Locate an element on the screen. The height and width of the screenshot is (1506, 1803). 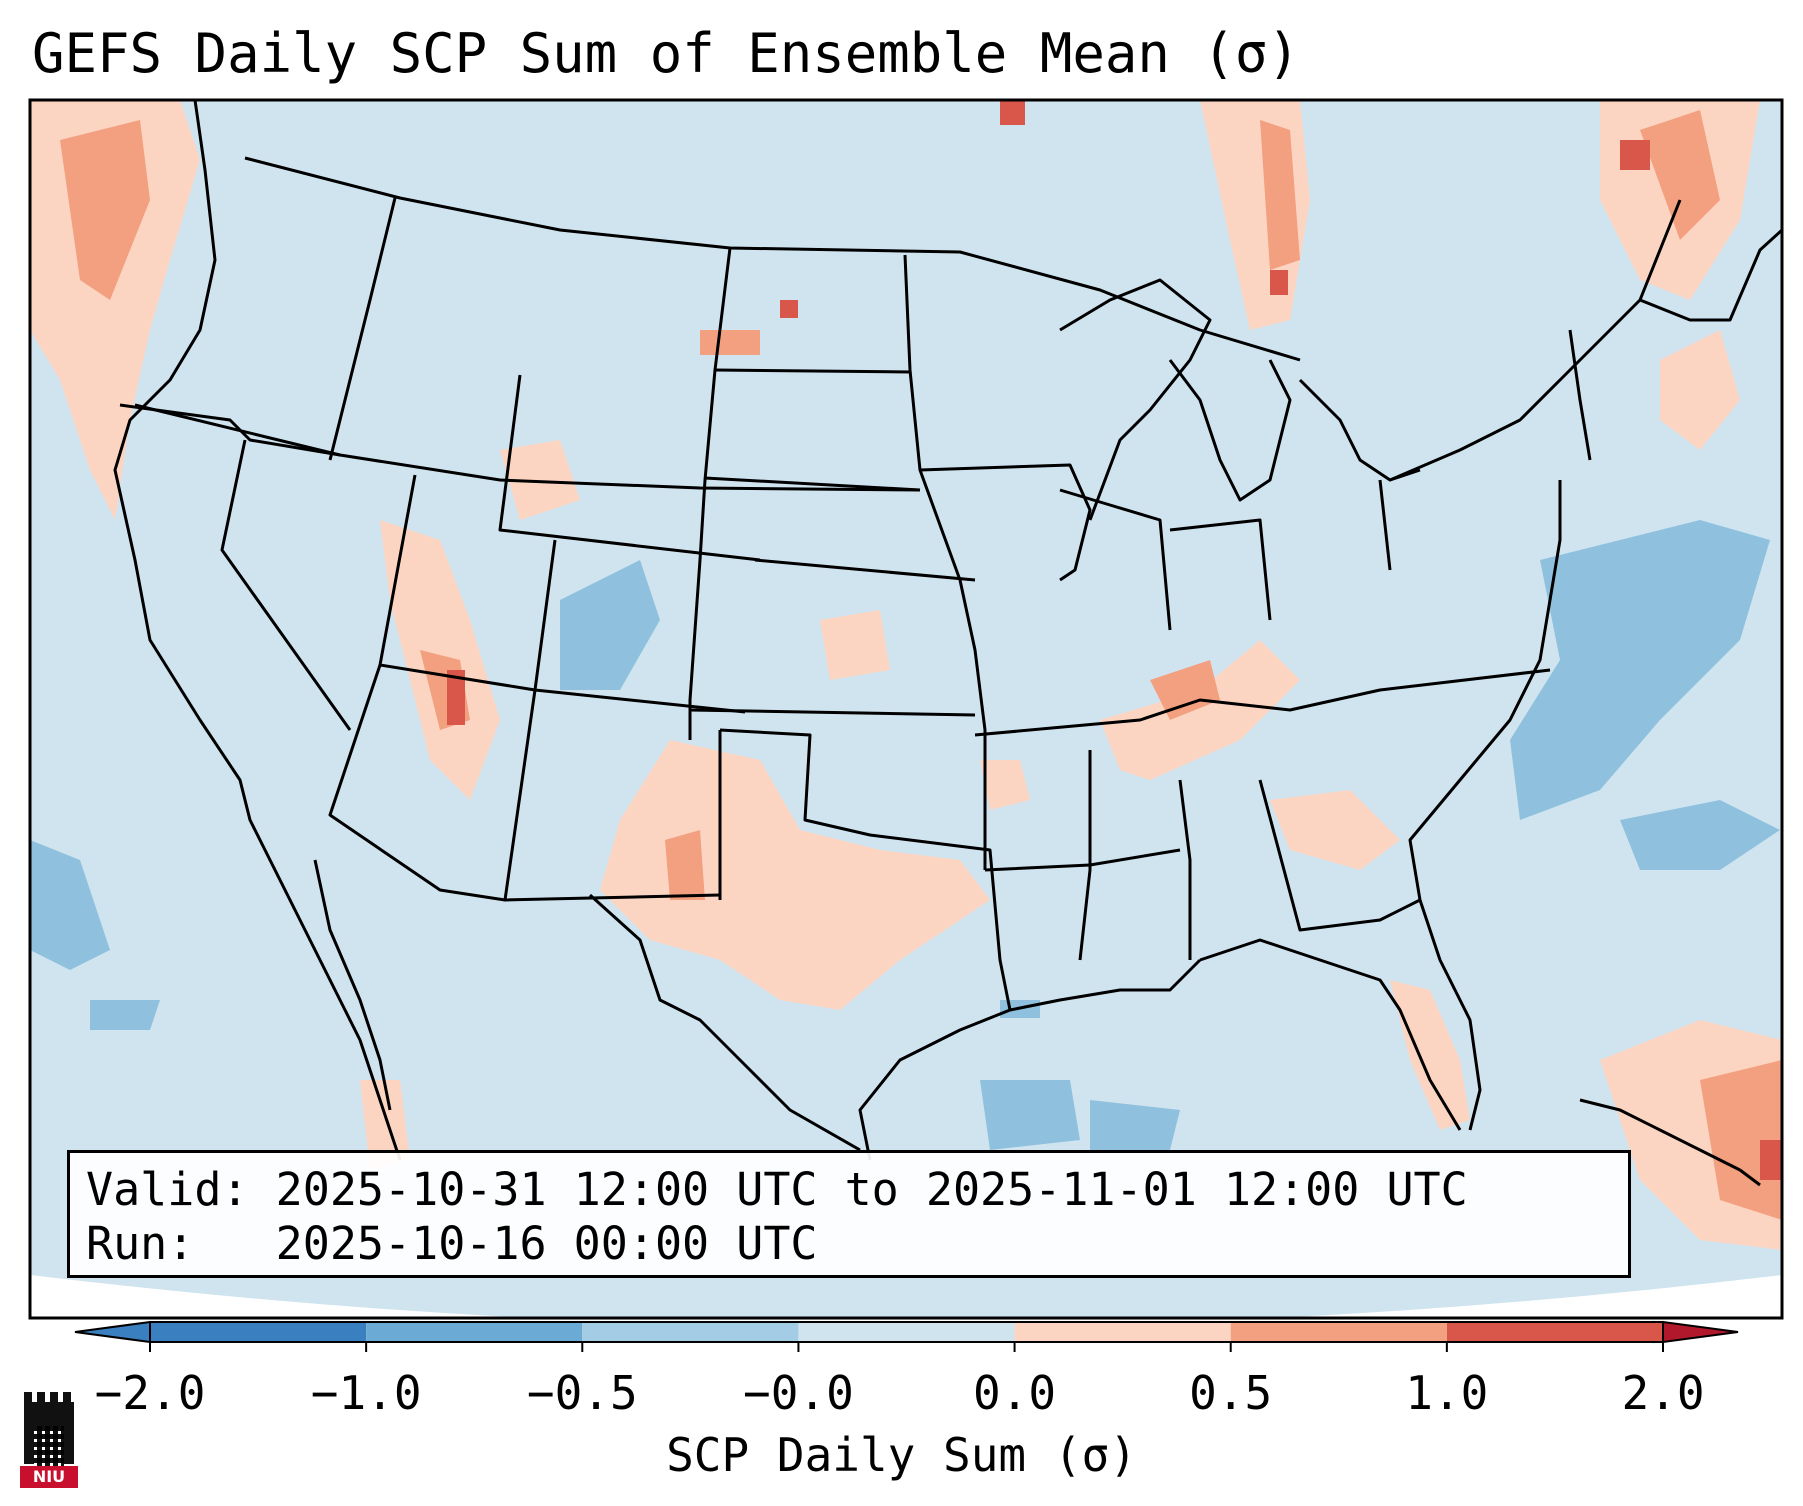
colorbar-tick-label: −0.0 is located at coordinates (798, 1393).